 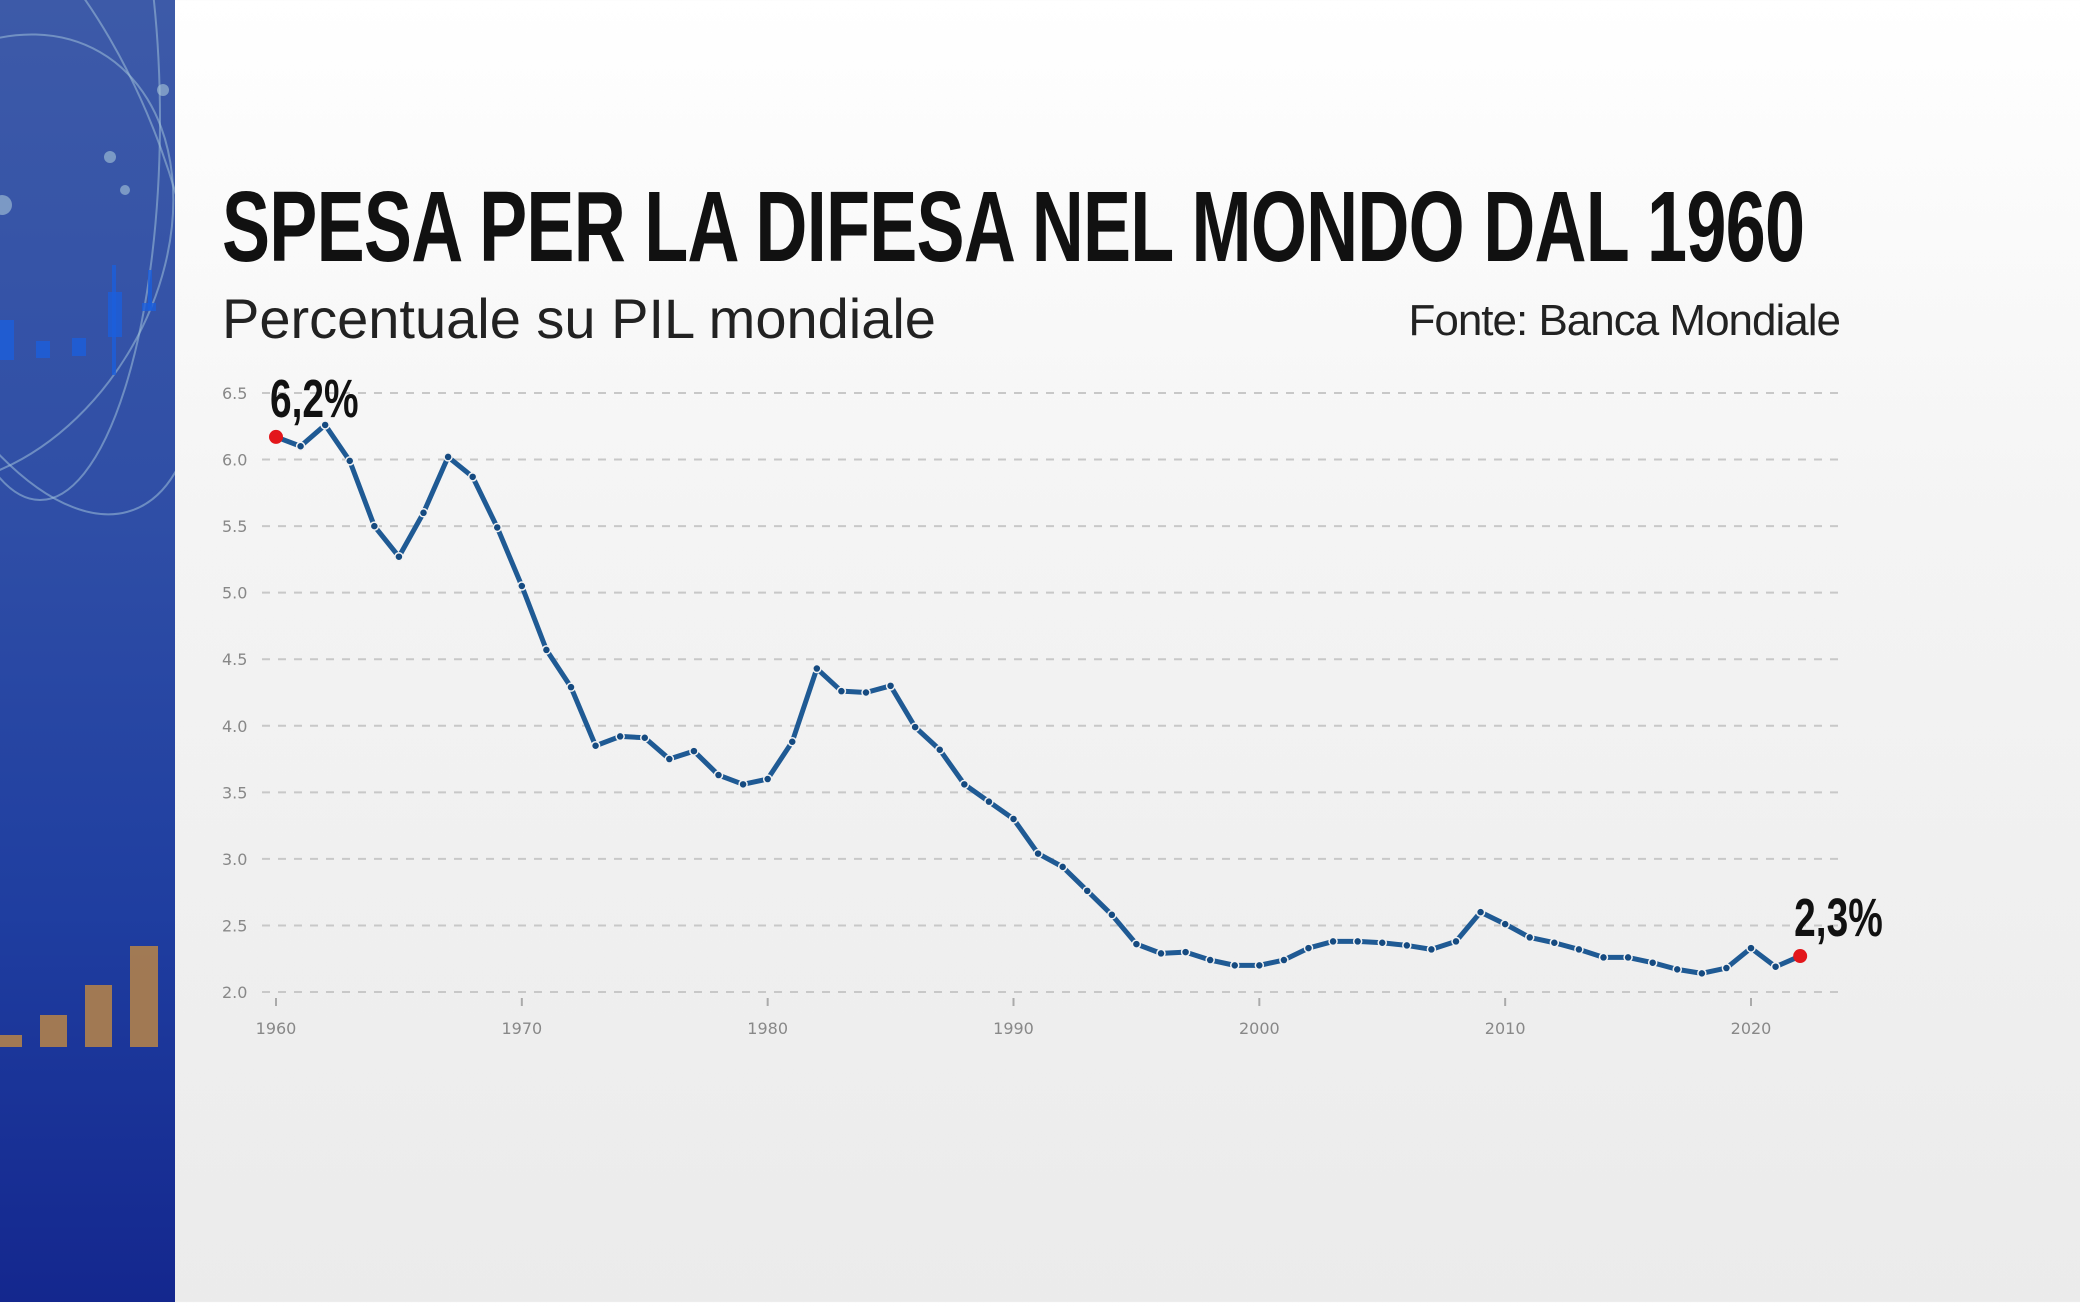 I want to click on x-tick-label: 1990, so click(x=1013, y=1028).